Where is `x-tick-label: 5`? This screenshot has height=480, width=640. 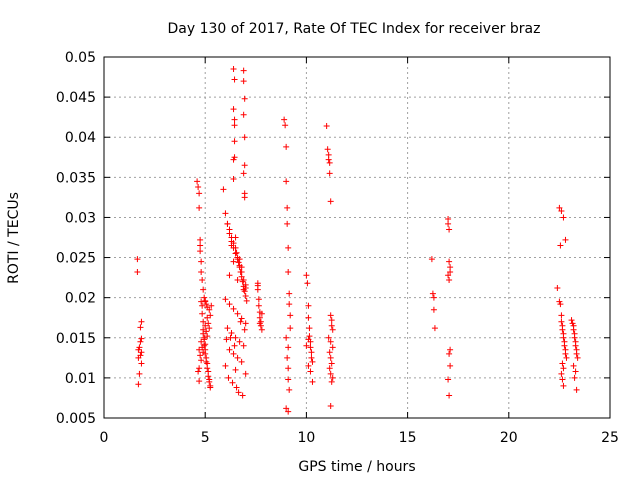 x-tick-label: 5 is located at coordinates (205, 438).